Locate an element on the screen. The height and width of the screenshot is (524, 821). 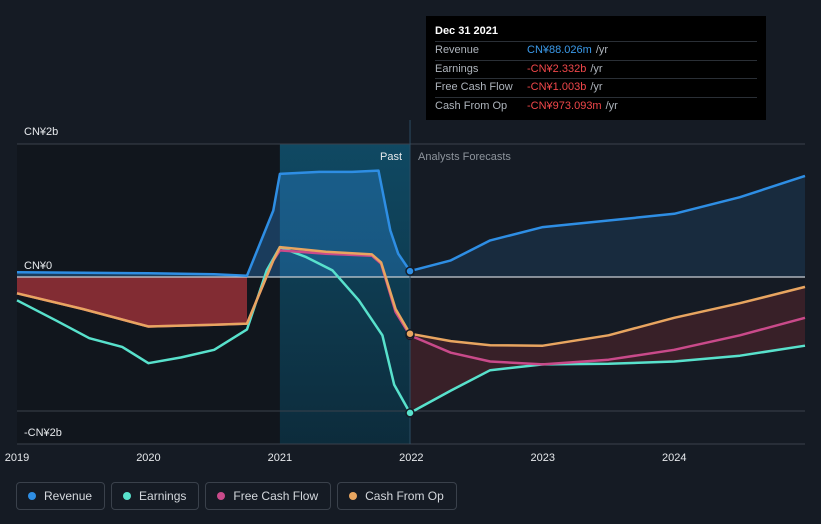
cash-from-op-dot-icon is located at coordinates (353, 496).